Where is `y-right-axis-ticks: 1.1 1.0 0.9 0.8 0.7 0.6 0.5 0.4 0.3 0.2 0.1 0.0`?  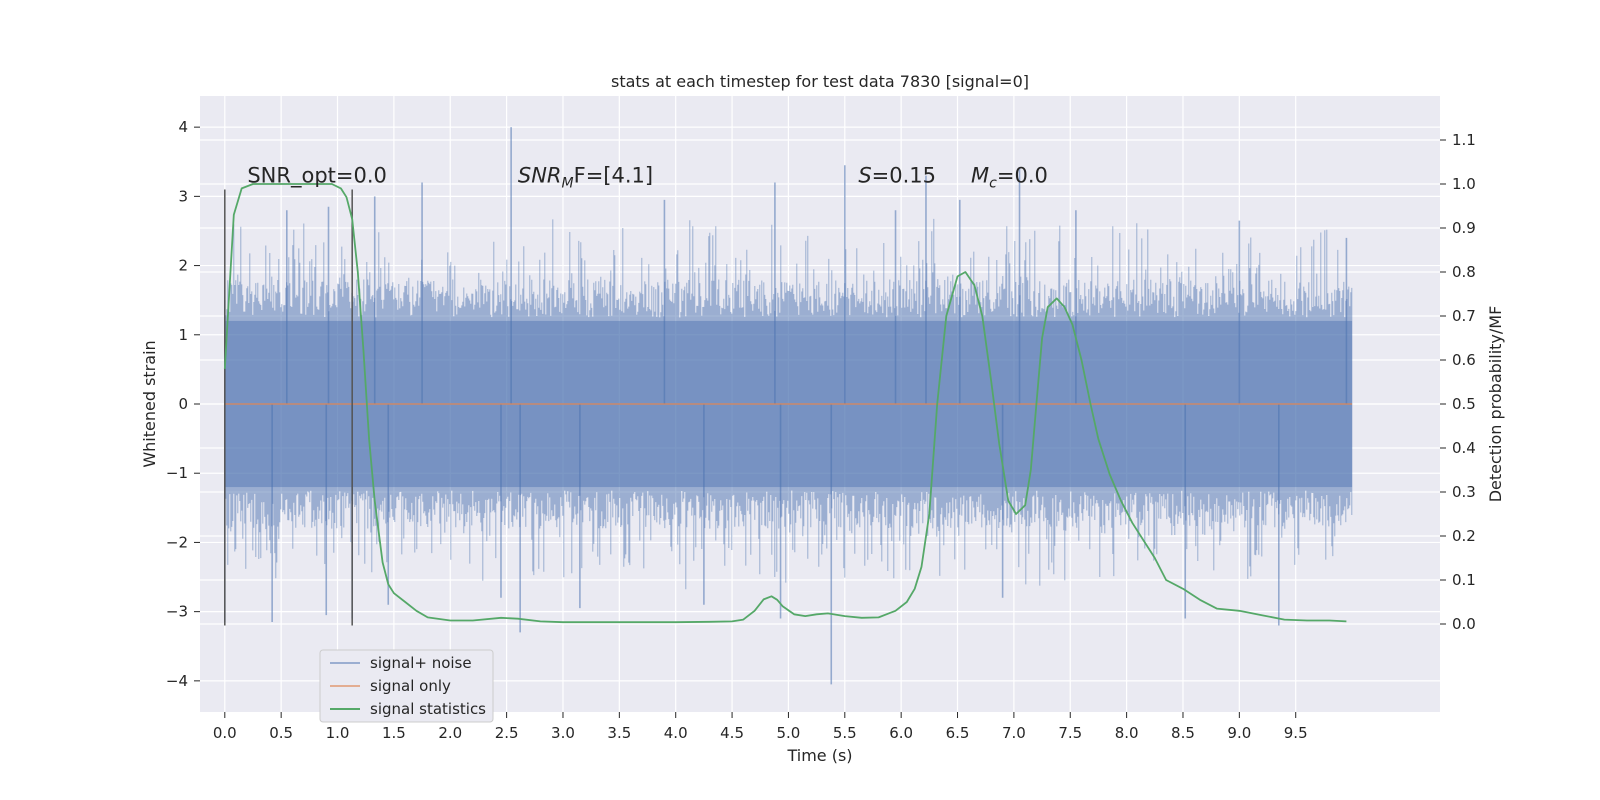 y-right-axis-ticks: 1.1 1.0 0.9 0.8 0.7 0.6 0.5 0.4 0.3 0.2 0.1 0.0 is located at coordinates (1458, 382).